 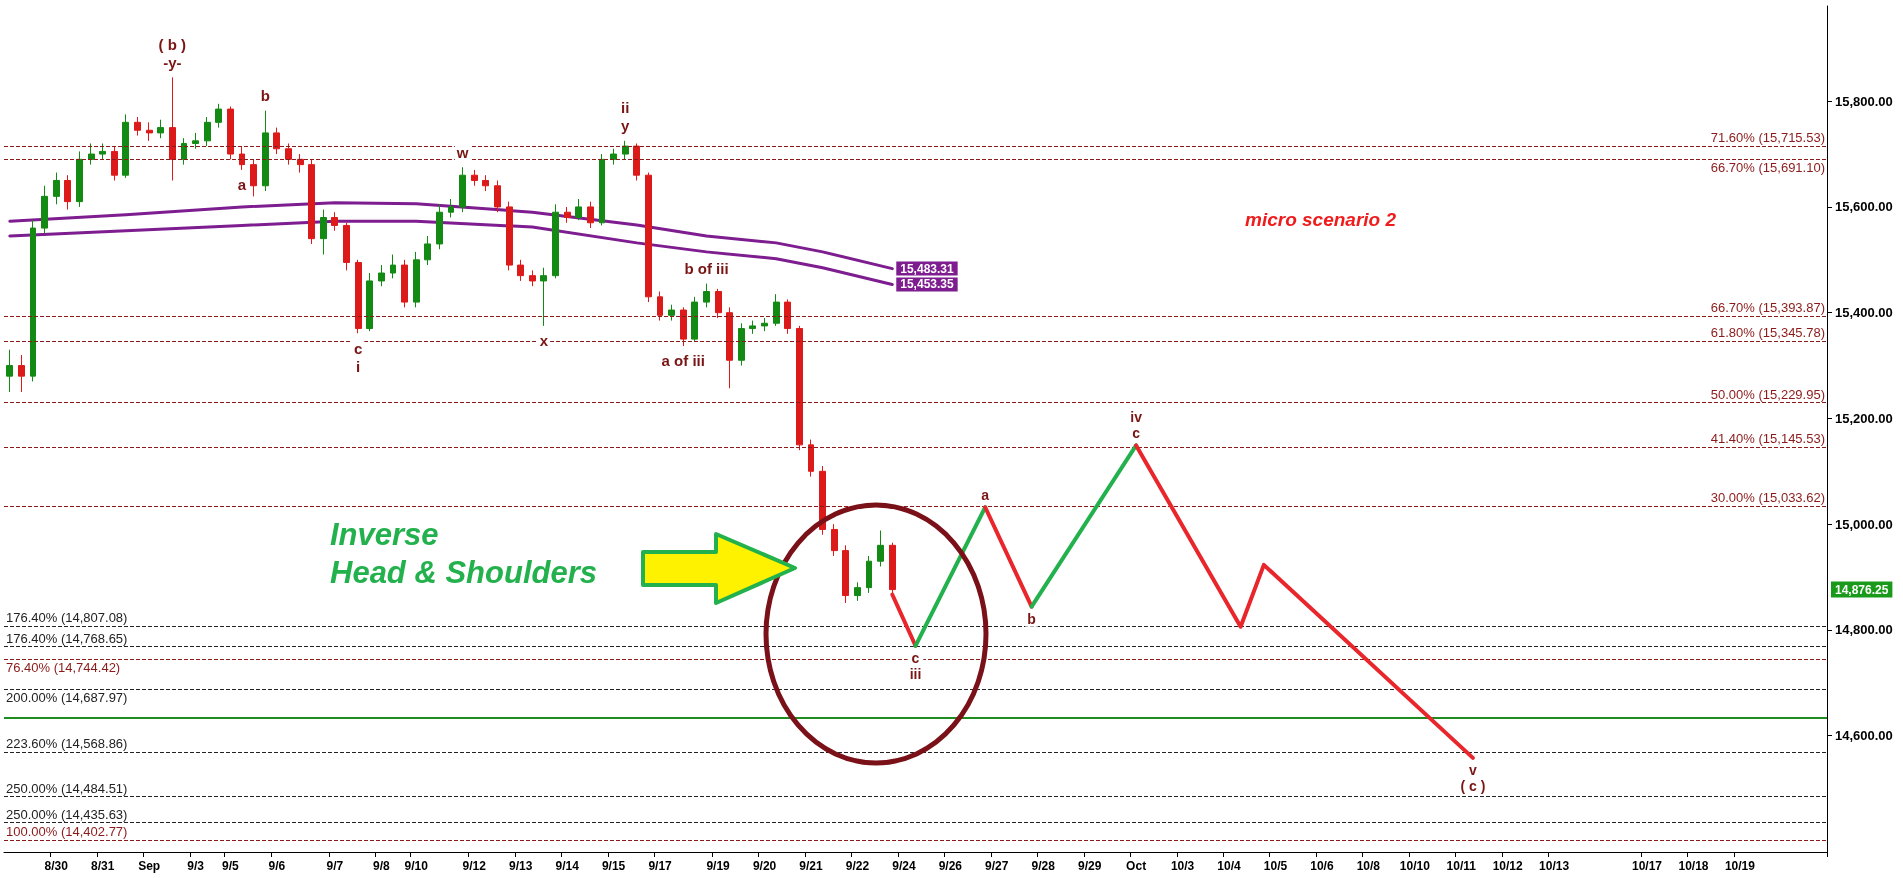 I want to click on ref-line-label: 250.00% (14,484.51), so click(x=67, y=788).